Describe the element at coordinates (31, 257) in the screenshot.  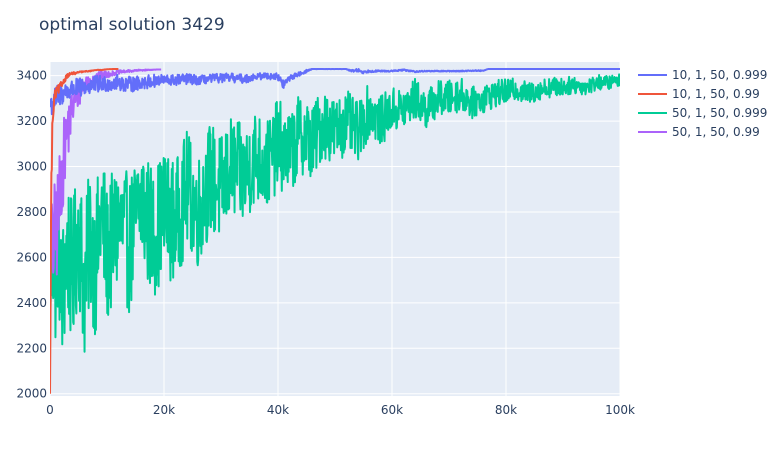
I see `y-tick-label: 2600` at that location.